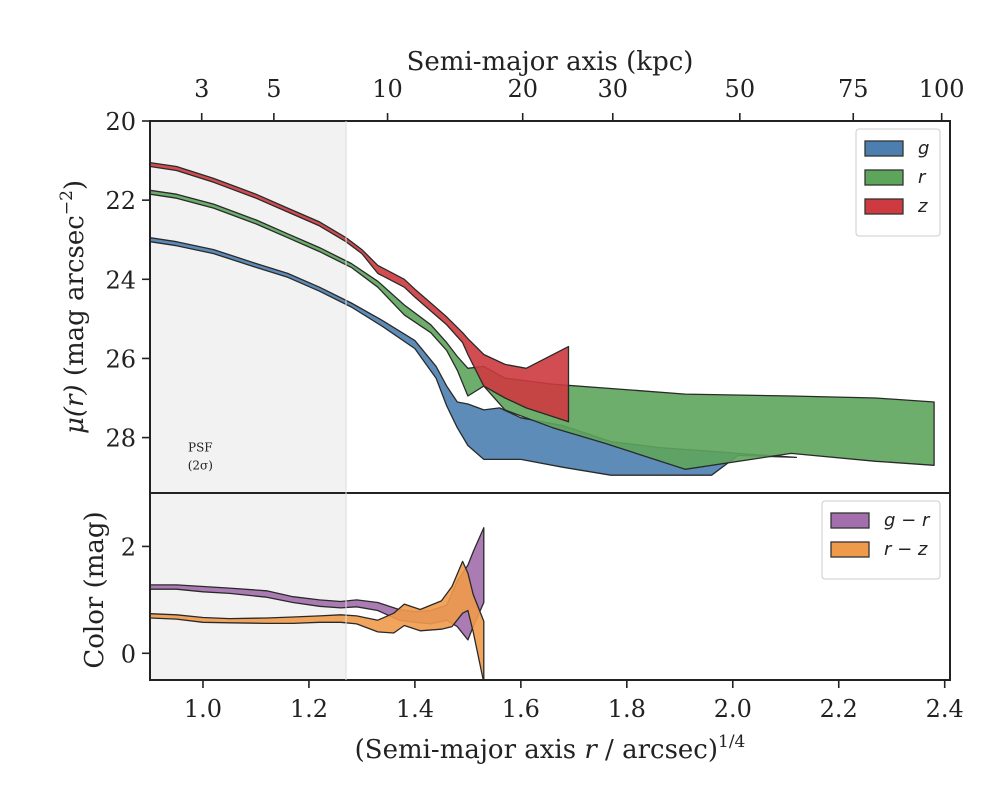 The image size is (1000, 800). I want to click on bottom-x-axis: 1.0 1.2 1.4 1.6 1.8 2.0 2.2 2.4, so click(574, 701).